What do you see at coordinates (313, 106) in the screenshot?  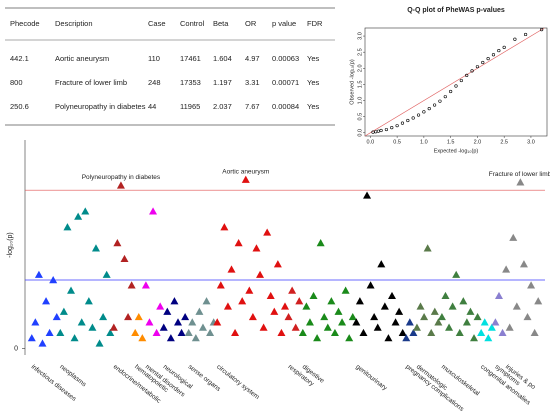 I see `table-cell: Yes` at bounding box center [313, 106].